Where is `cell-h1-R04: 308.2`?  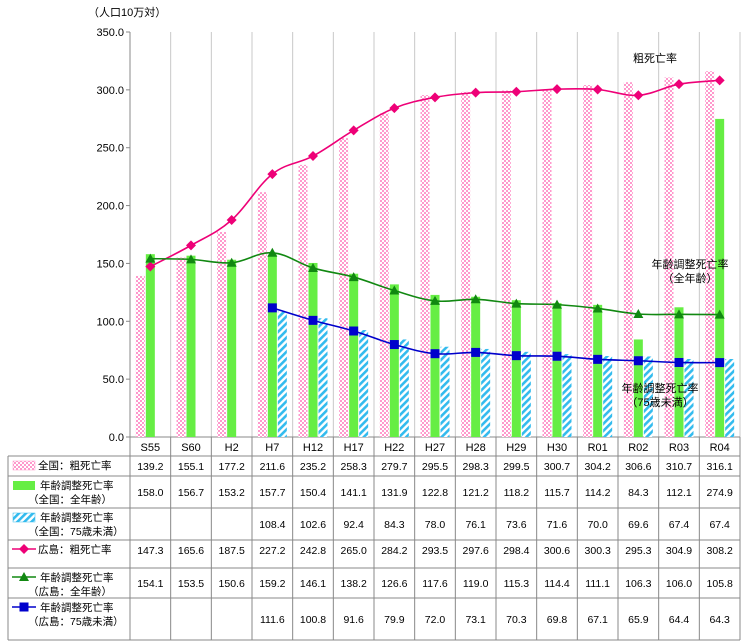 cell-h1-R04: 308.2 is located at coordinates (720, 551).